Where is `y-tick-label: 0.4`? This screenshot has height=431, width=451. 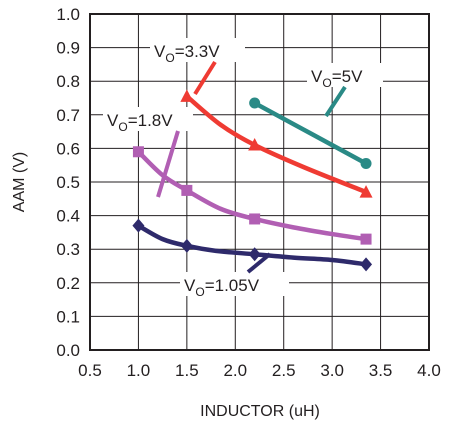 y-tick-label: 0.4 is located at coordinates (68, 216).